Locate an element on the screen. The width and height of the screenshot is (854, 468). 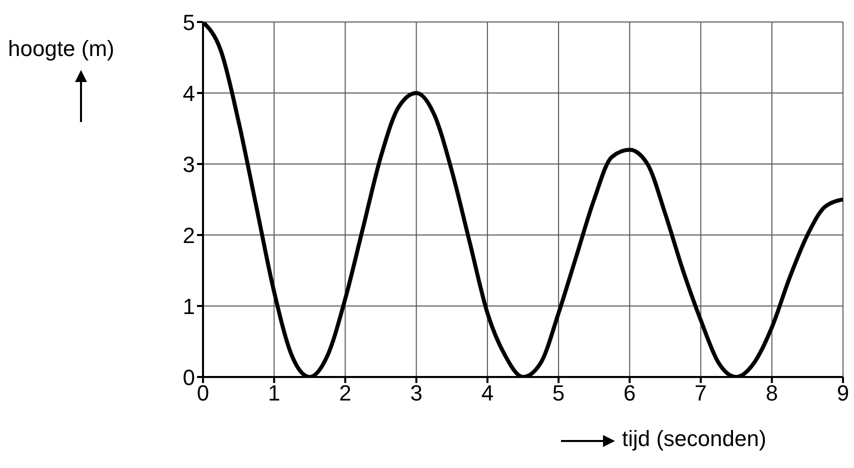
x-tick-label: 9 is located at coordinates (843, 393).